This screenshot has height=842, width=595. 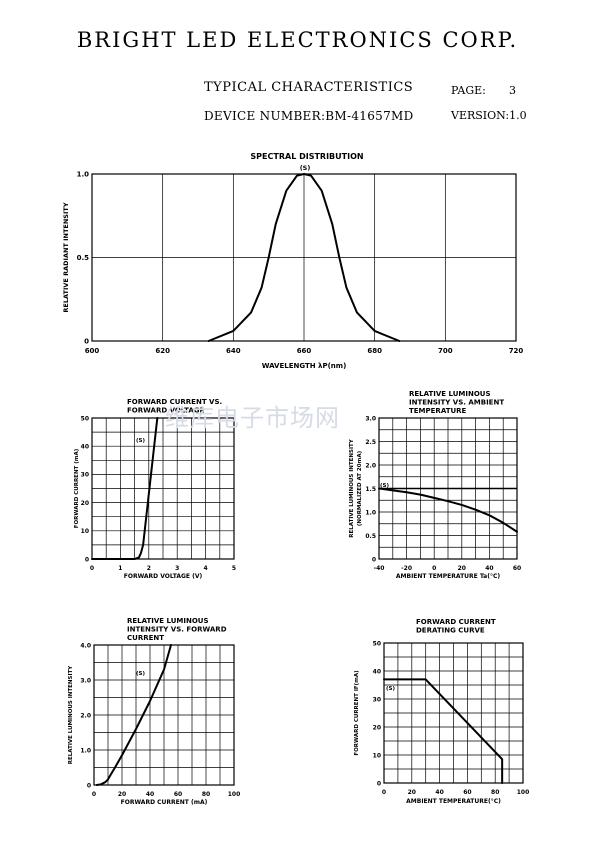 I want to click on x-tick-label: 620, so click(x=162, y=351).